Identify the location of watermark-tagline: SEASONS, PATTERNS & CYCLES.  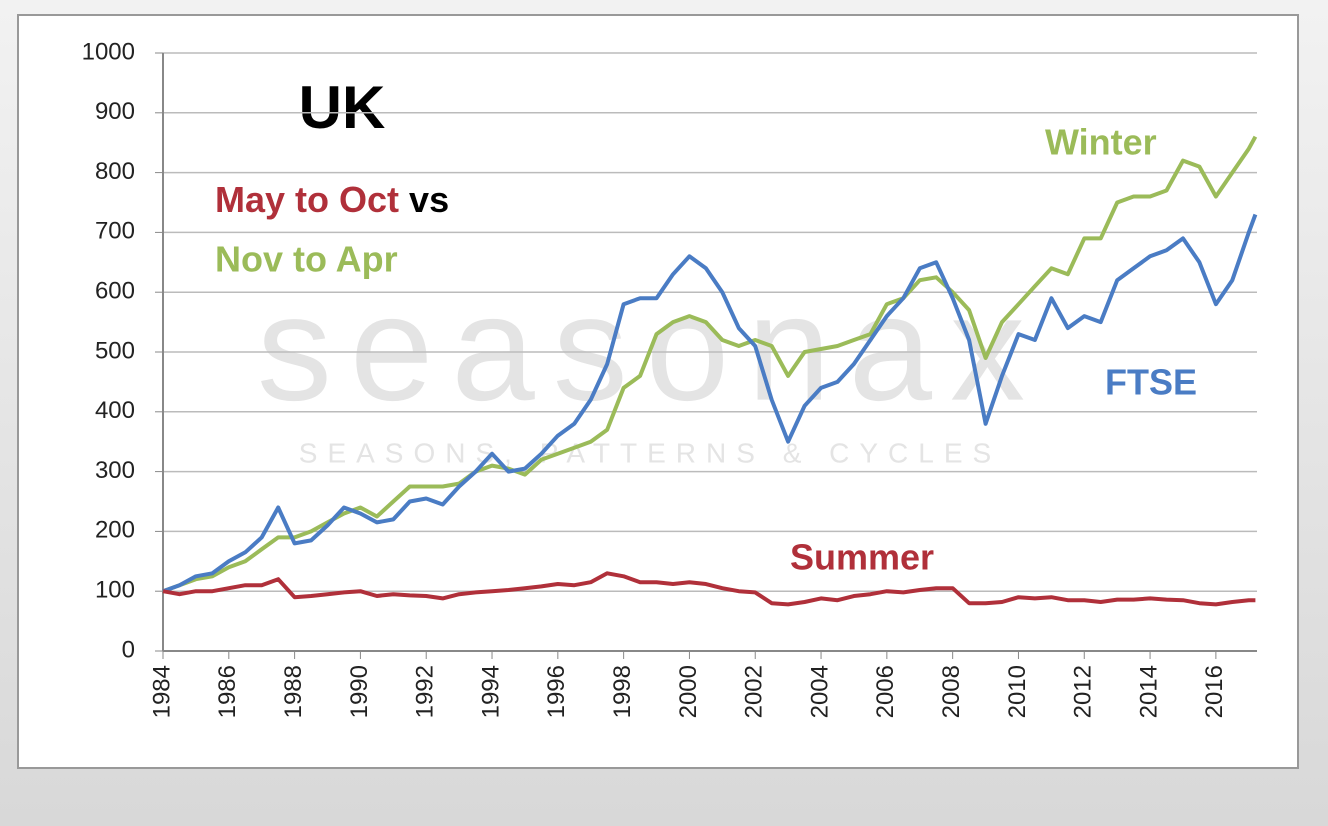
(650, 452).